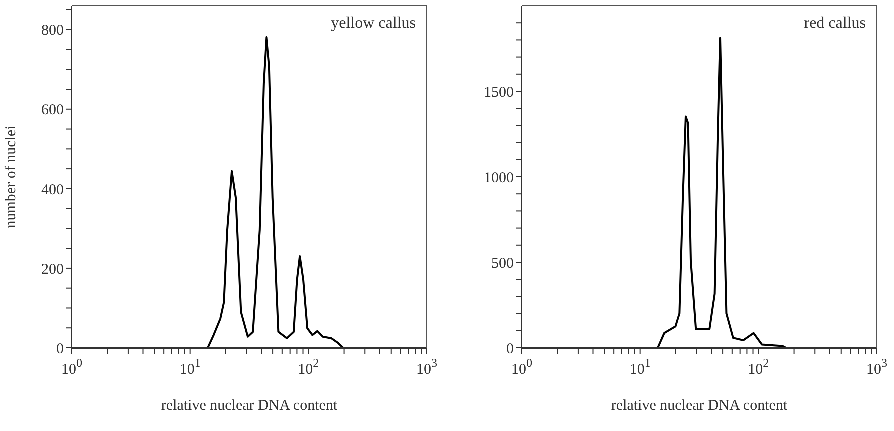  I want to click on y-tick-label: 1500, so click(499, 92).